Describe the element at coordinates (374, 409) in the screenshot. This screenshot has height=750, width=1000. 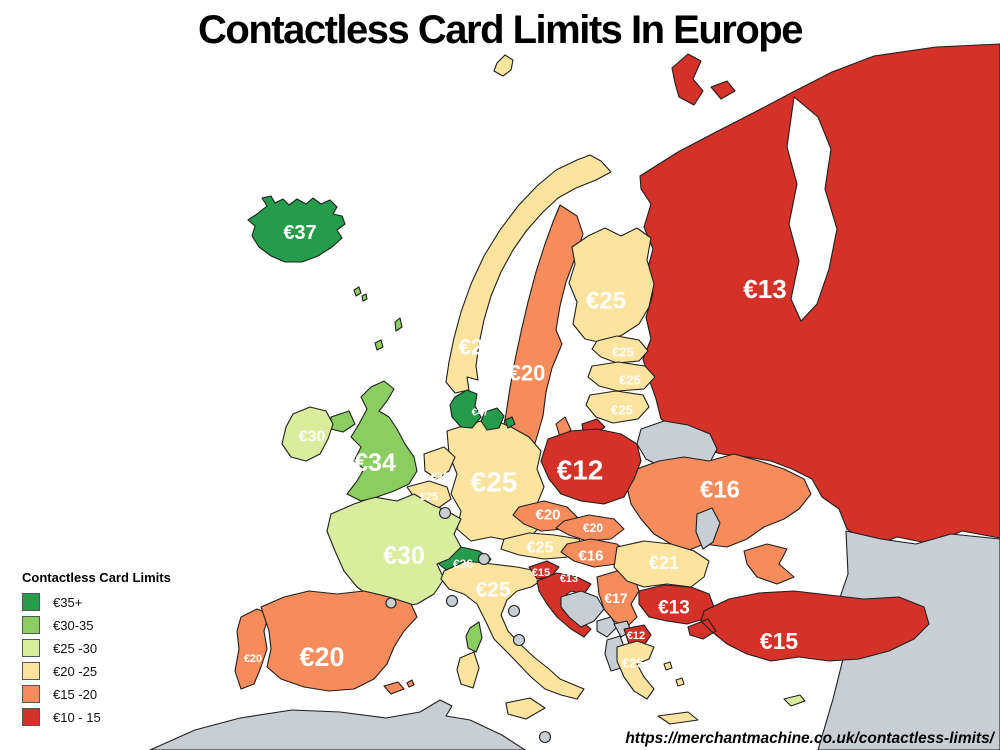
I see `country-uk` at that location.